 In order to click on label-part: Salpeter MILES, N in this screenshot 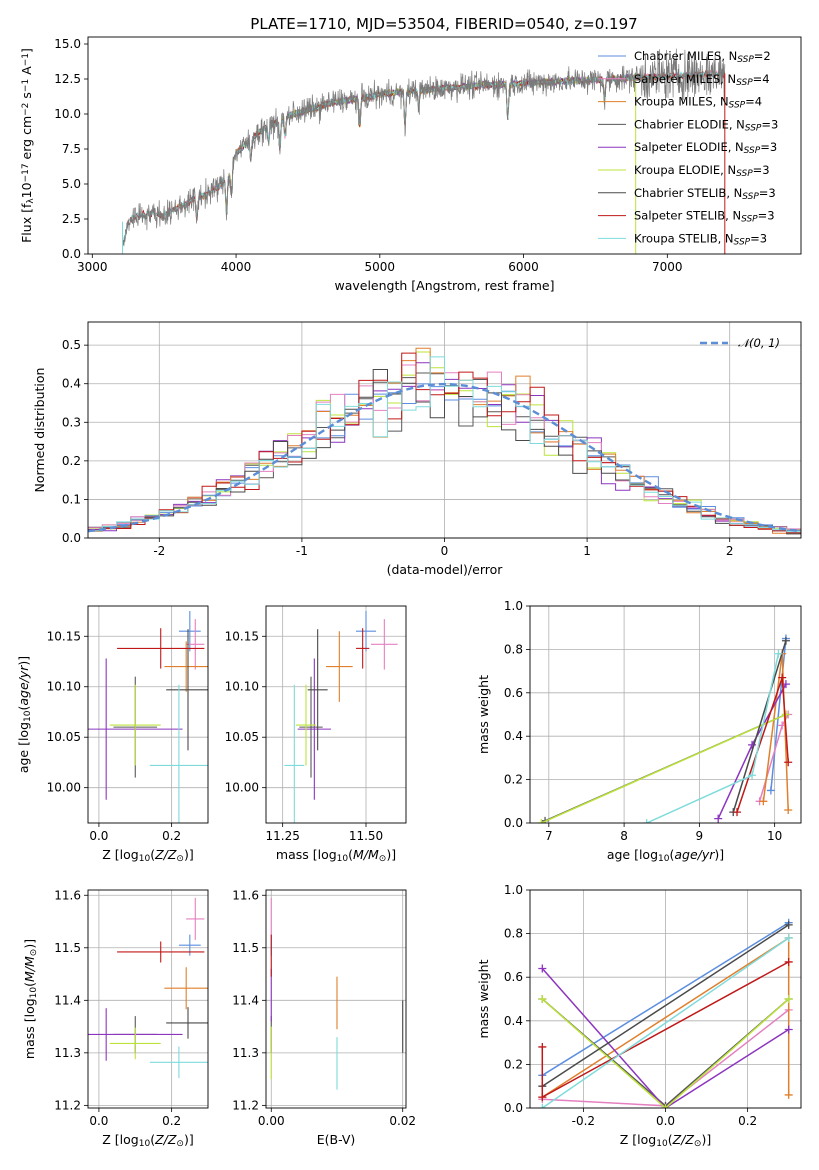, I will do `click(685, 79)`.